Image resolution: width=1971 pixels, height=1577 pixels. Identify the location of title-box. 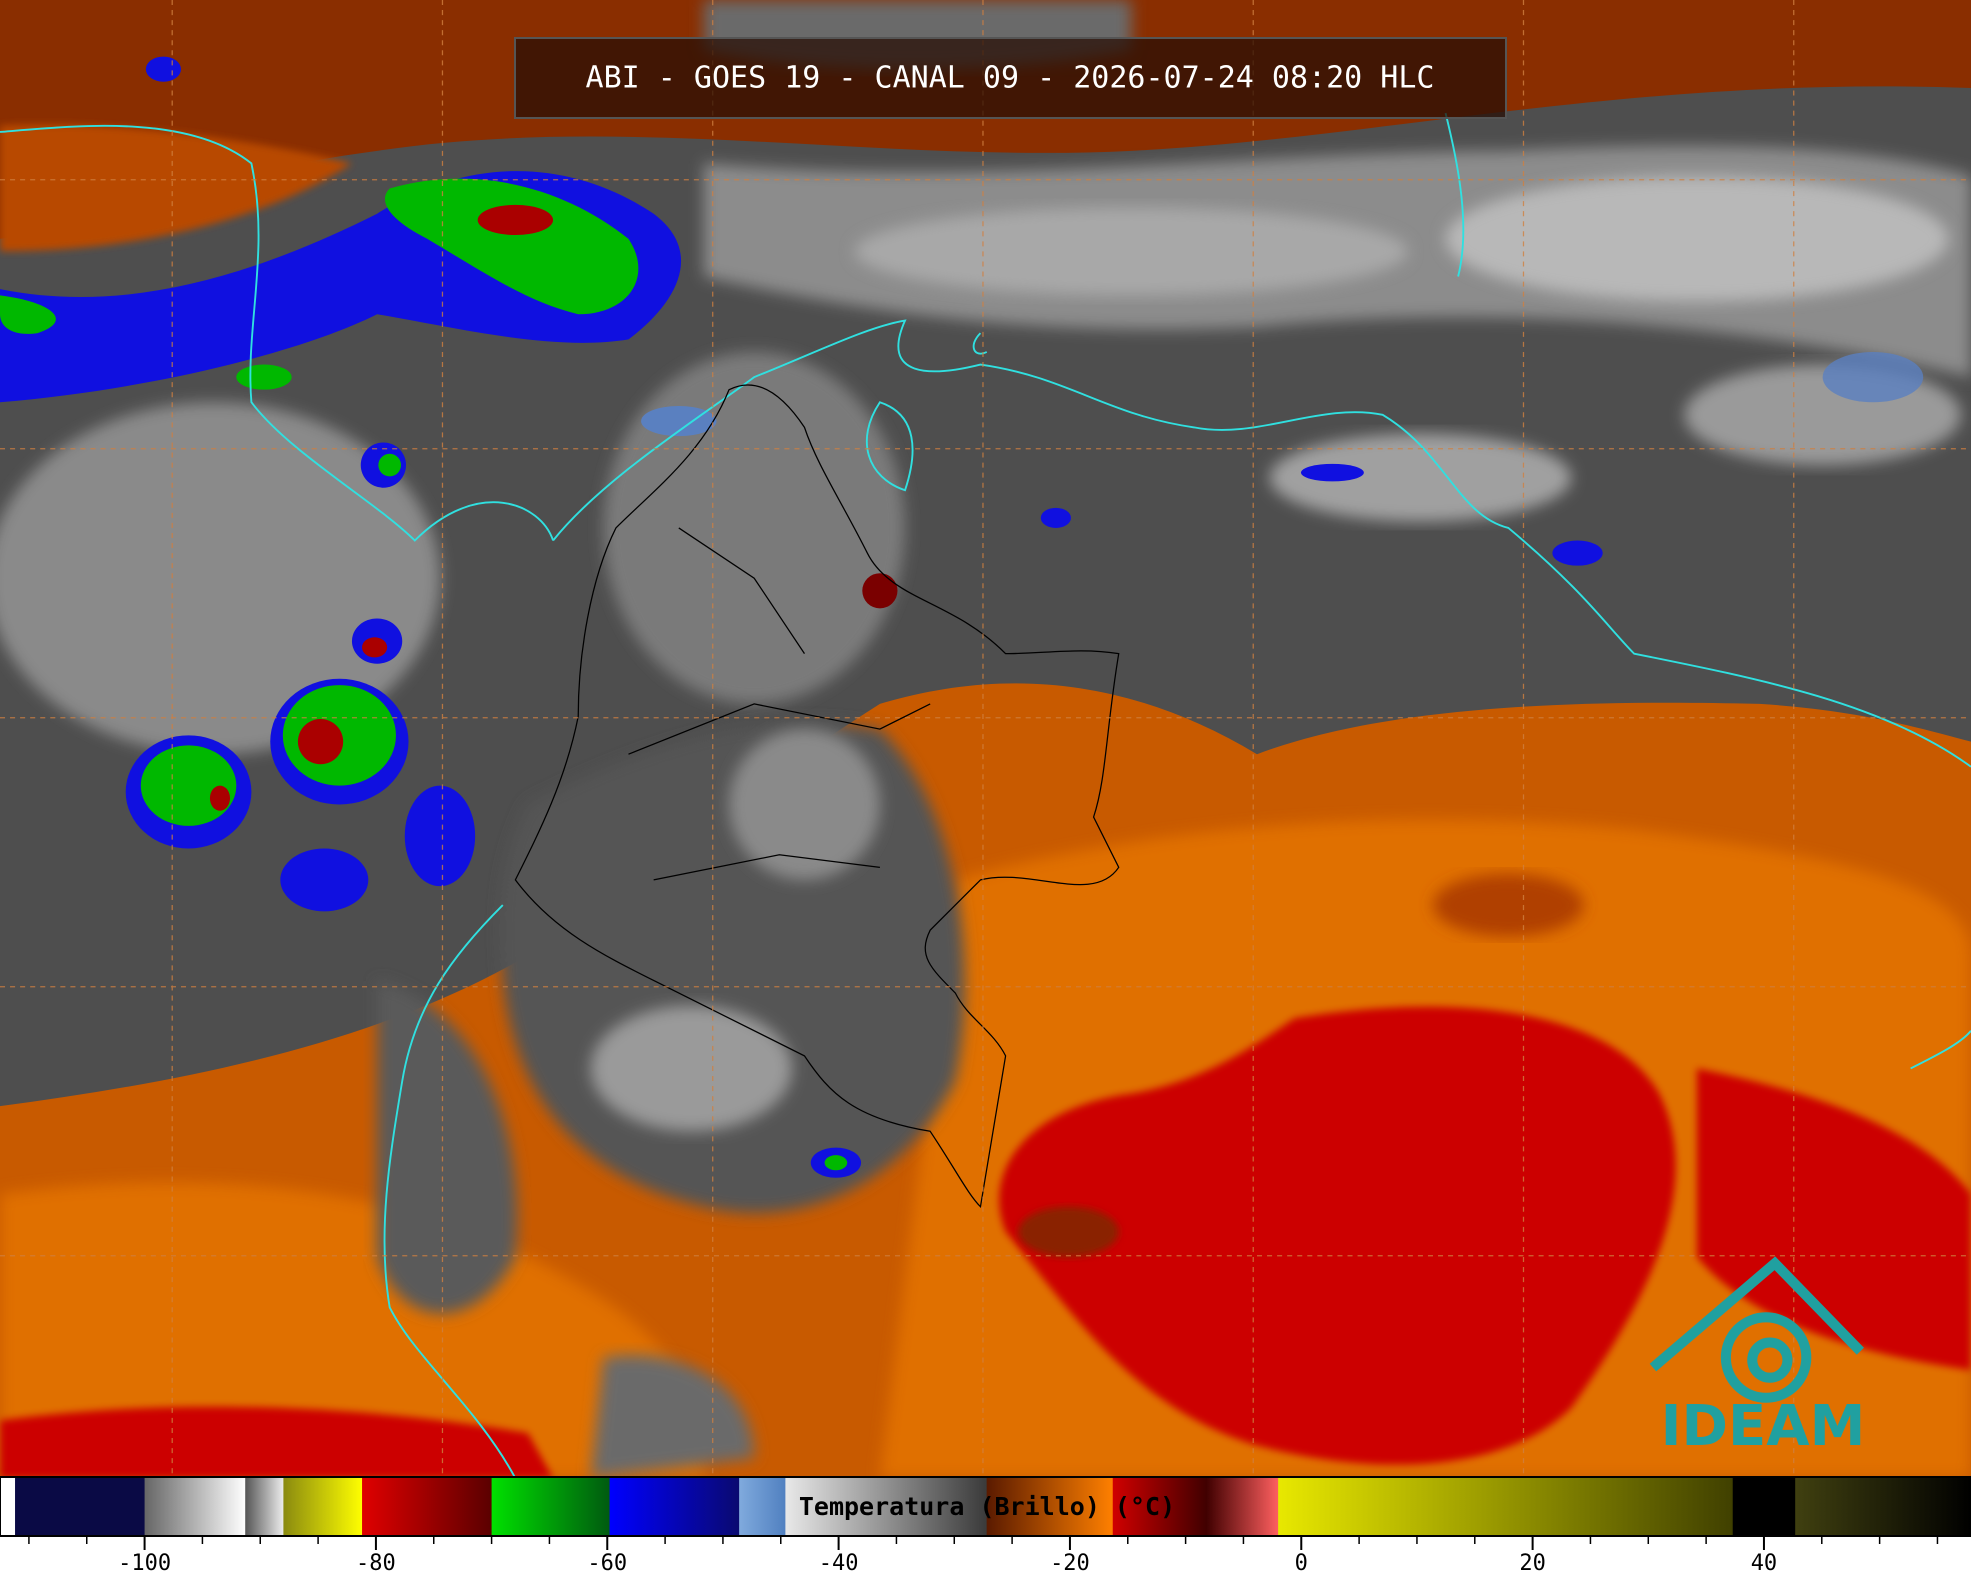
(1010, 78).